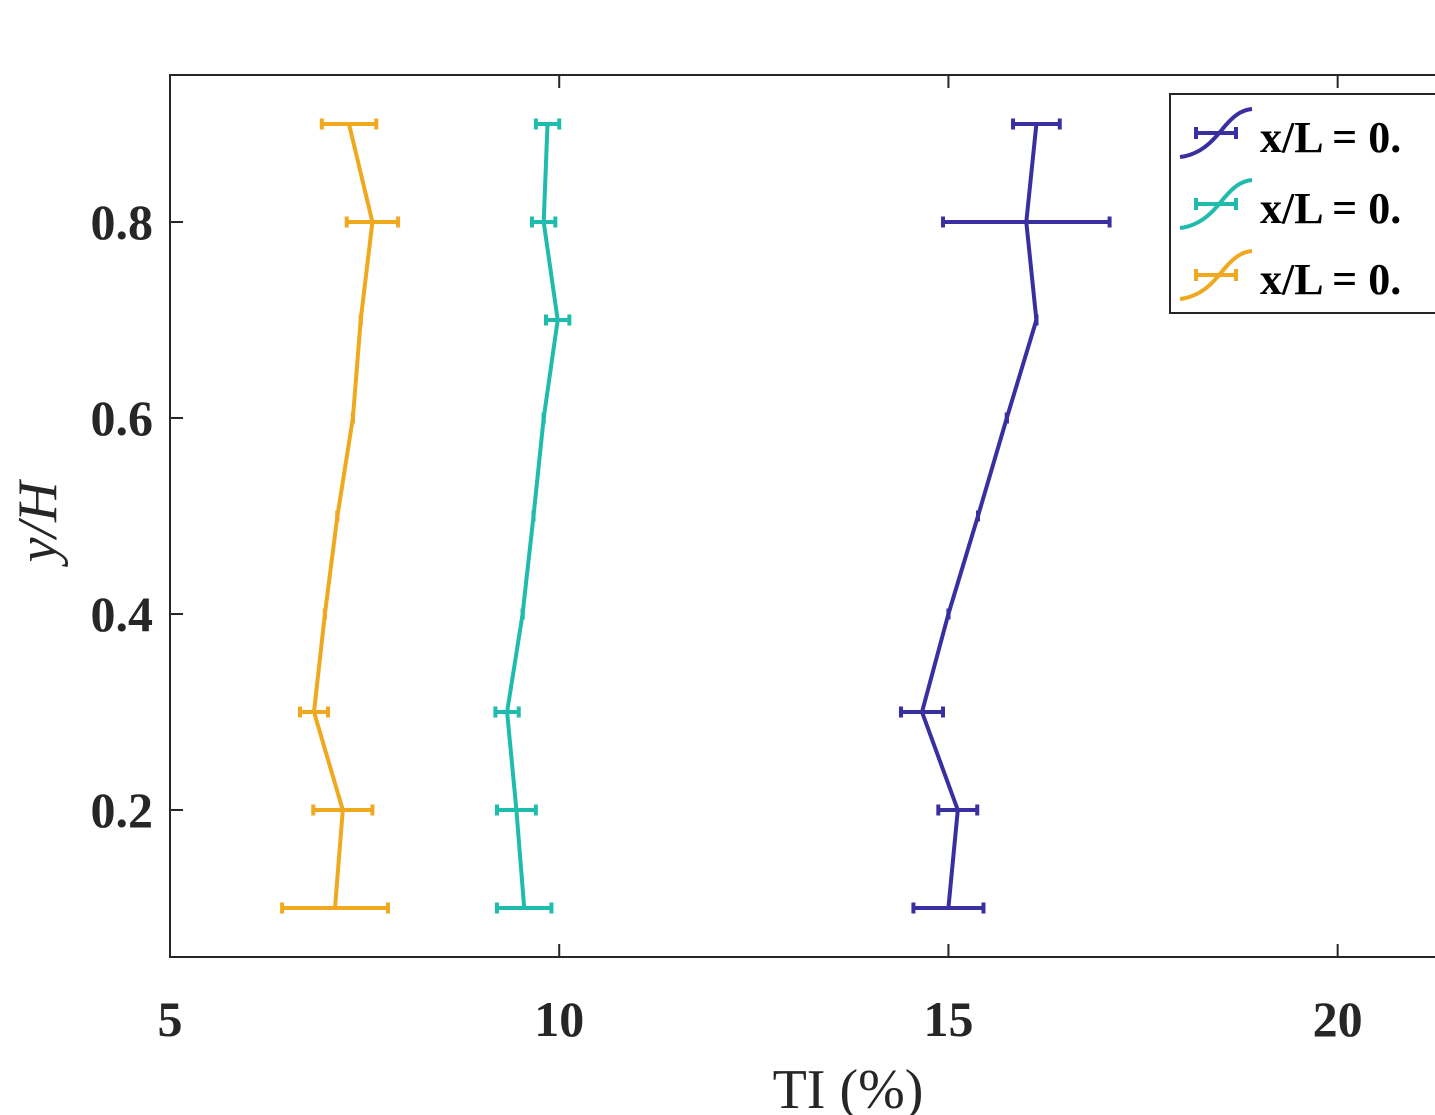 Image resolution: width=1435 pixels, height=1115 pixels. I want to click on legend-entry-2: x/L = 0., so click(1290, 205).